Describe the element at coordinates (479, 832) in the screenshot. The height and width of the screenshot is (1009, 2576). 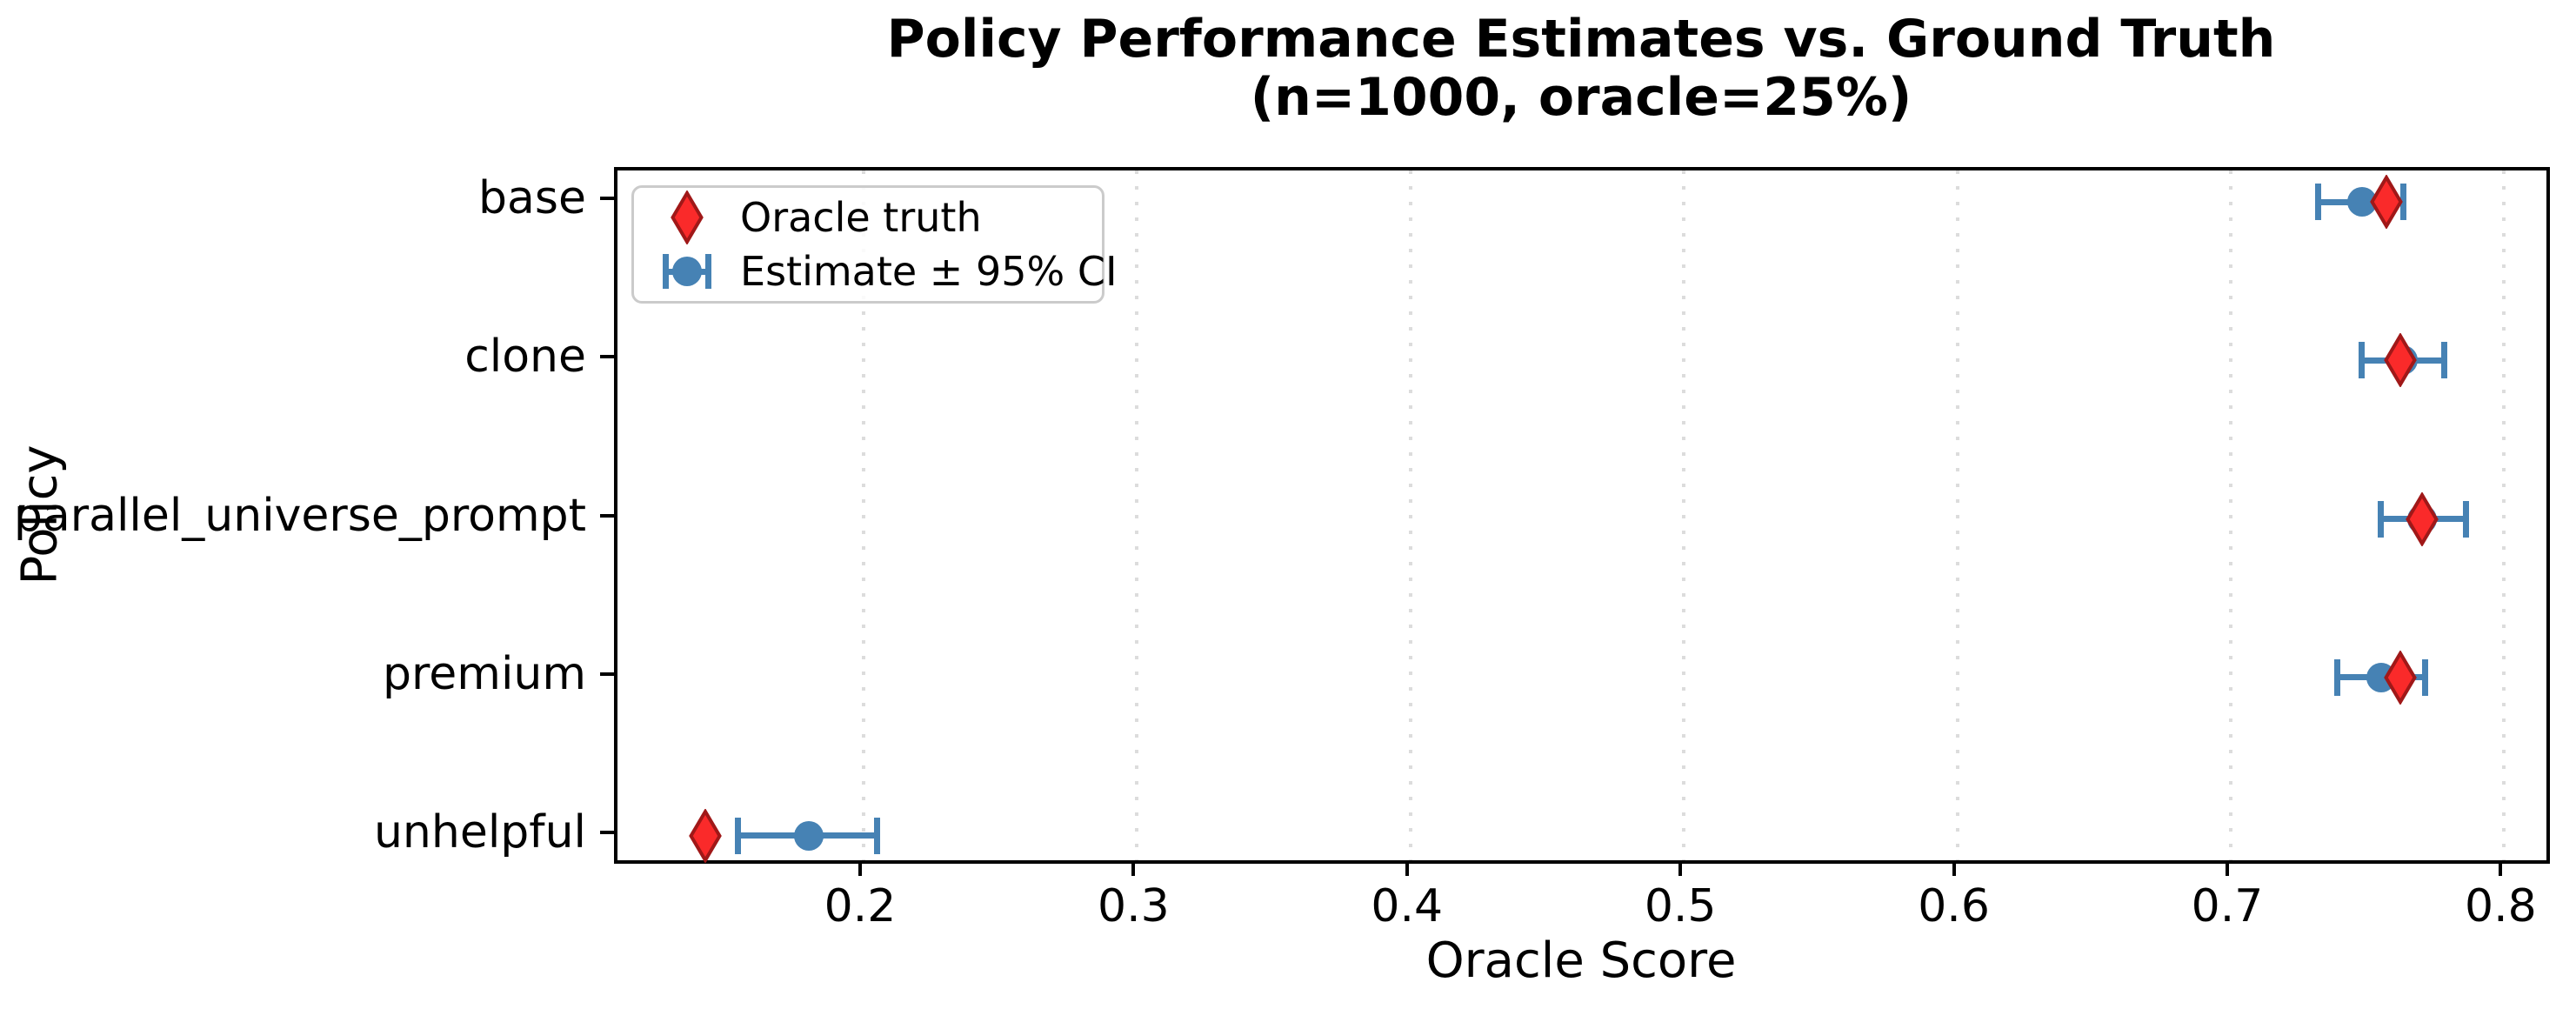
I see `y-tick-label: unhelpful` at that location.